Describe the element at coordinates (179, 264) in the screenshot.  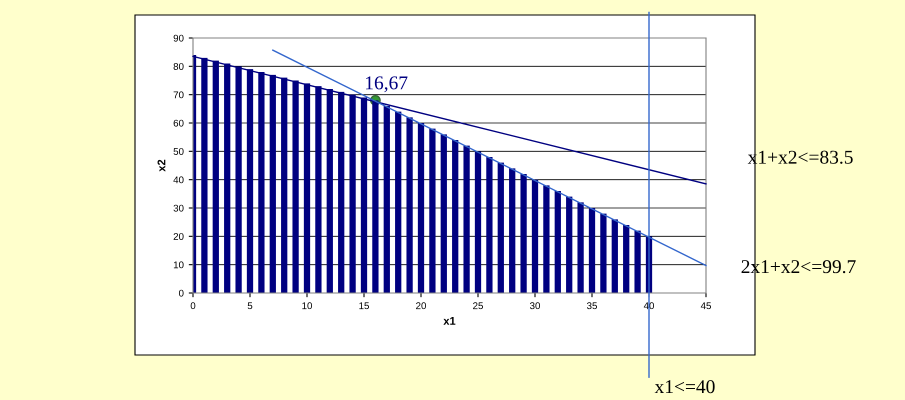
I see `y-tick-label: 10` at that location.